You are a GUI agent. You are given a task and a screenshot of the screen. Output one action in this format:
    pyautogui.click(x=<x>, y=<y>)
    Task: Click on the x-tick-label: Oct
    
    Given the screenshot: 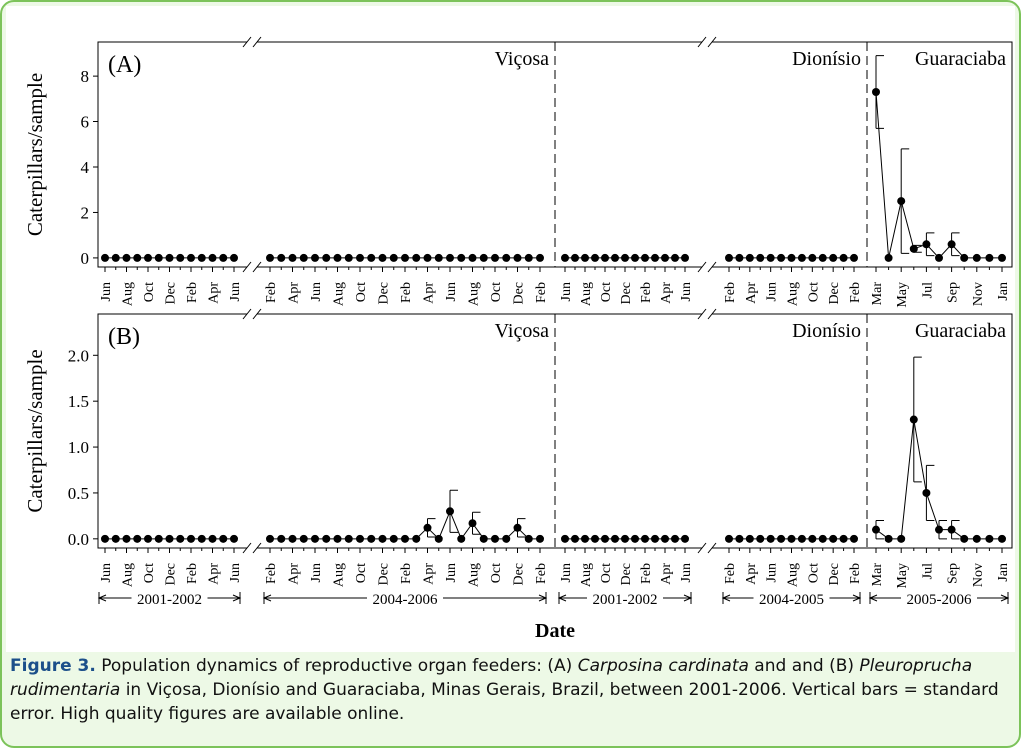 What is the action you would take?
    pyautogui.click(x=496, y=573)
    